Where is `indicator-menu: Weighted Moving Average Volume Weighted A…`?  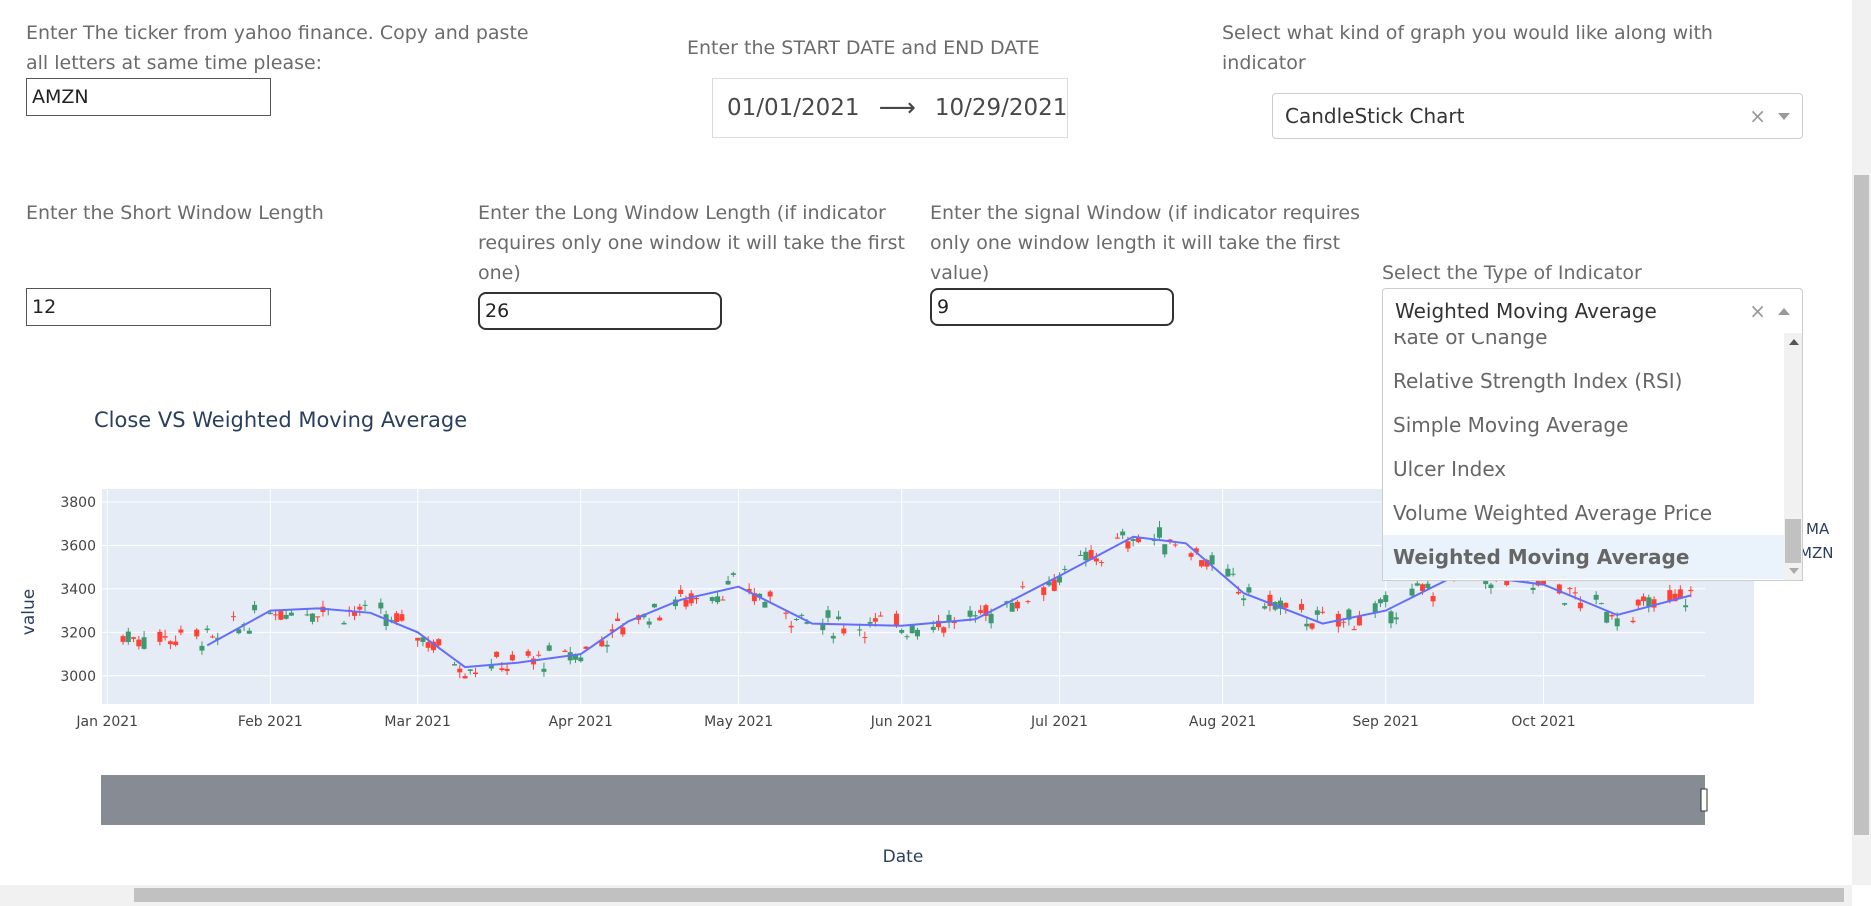 indicator-menu: Weighted Moving Average Volume Weighted A… is located at coordinates (1592, 457).